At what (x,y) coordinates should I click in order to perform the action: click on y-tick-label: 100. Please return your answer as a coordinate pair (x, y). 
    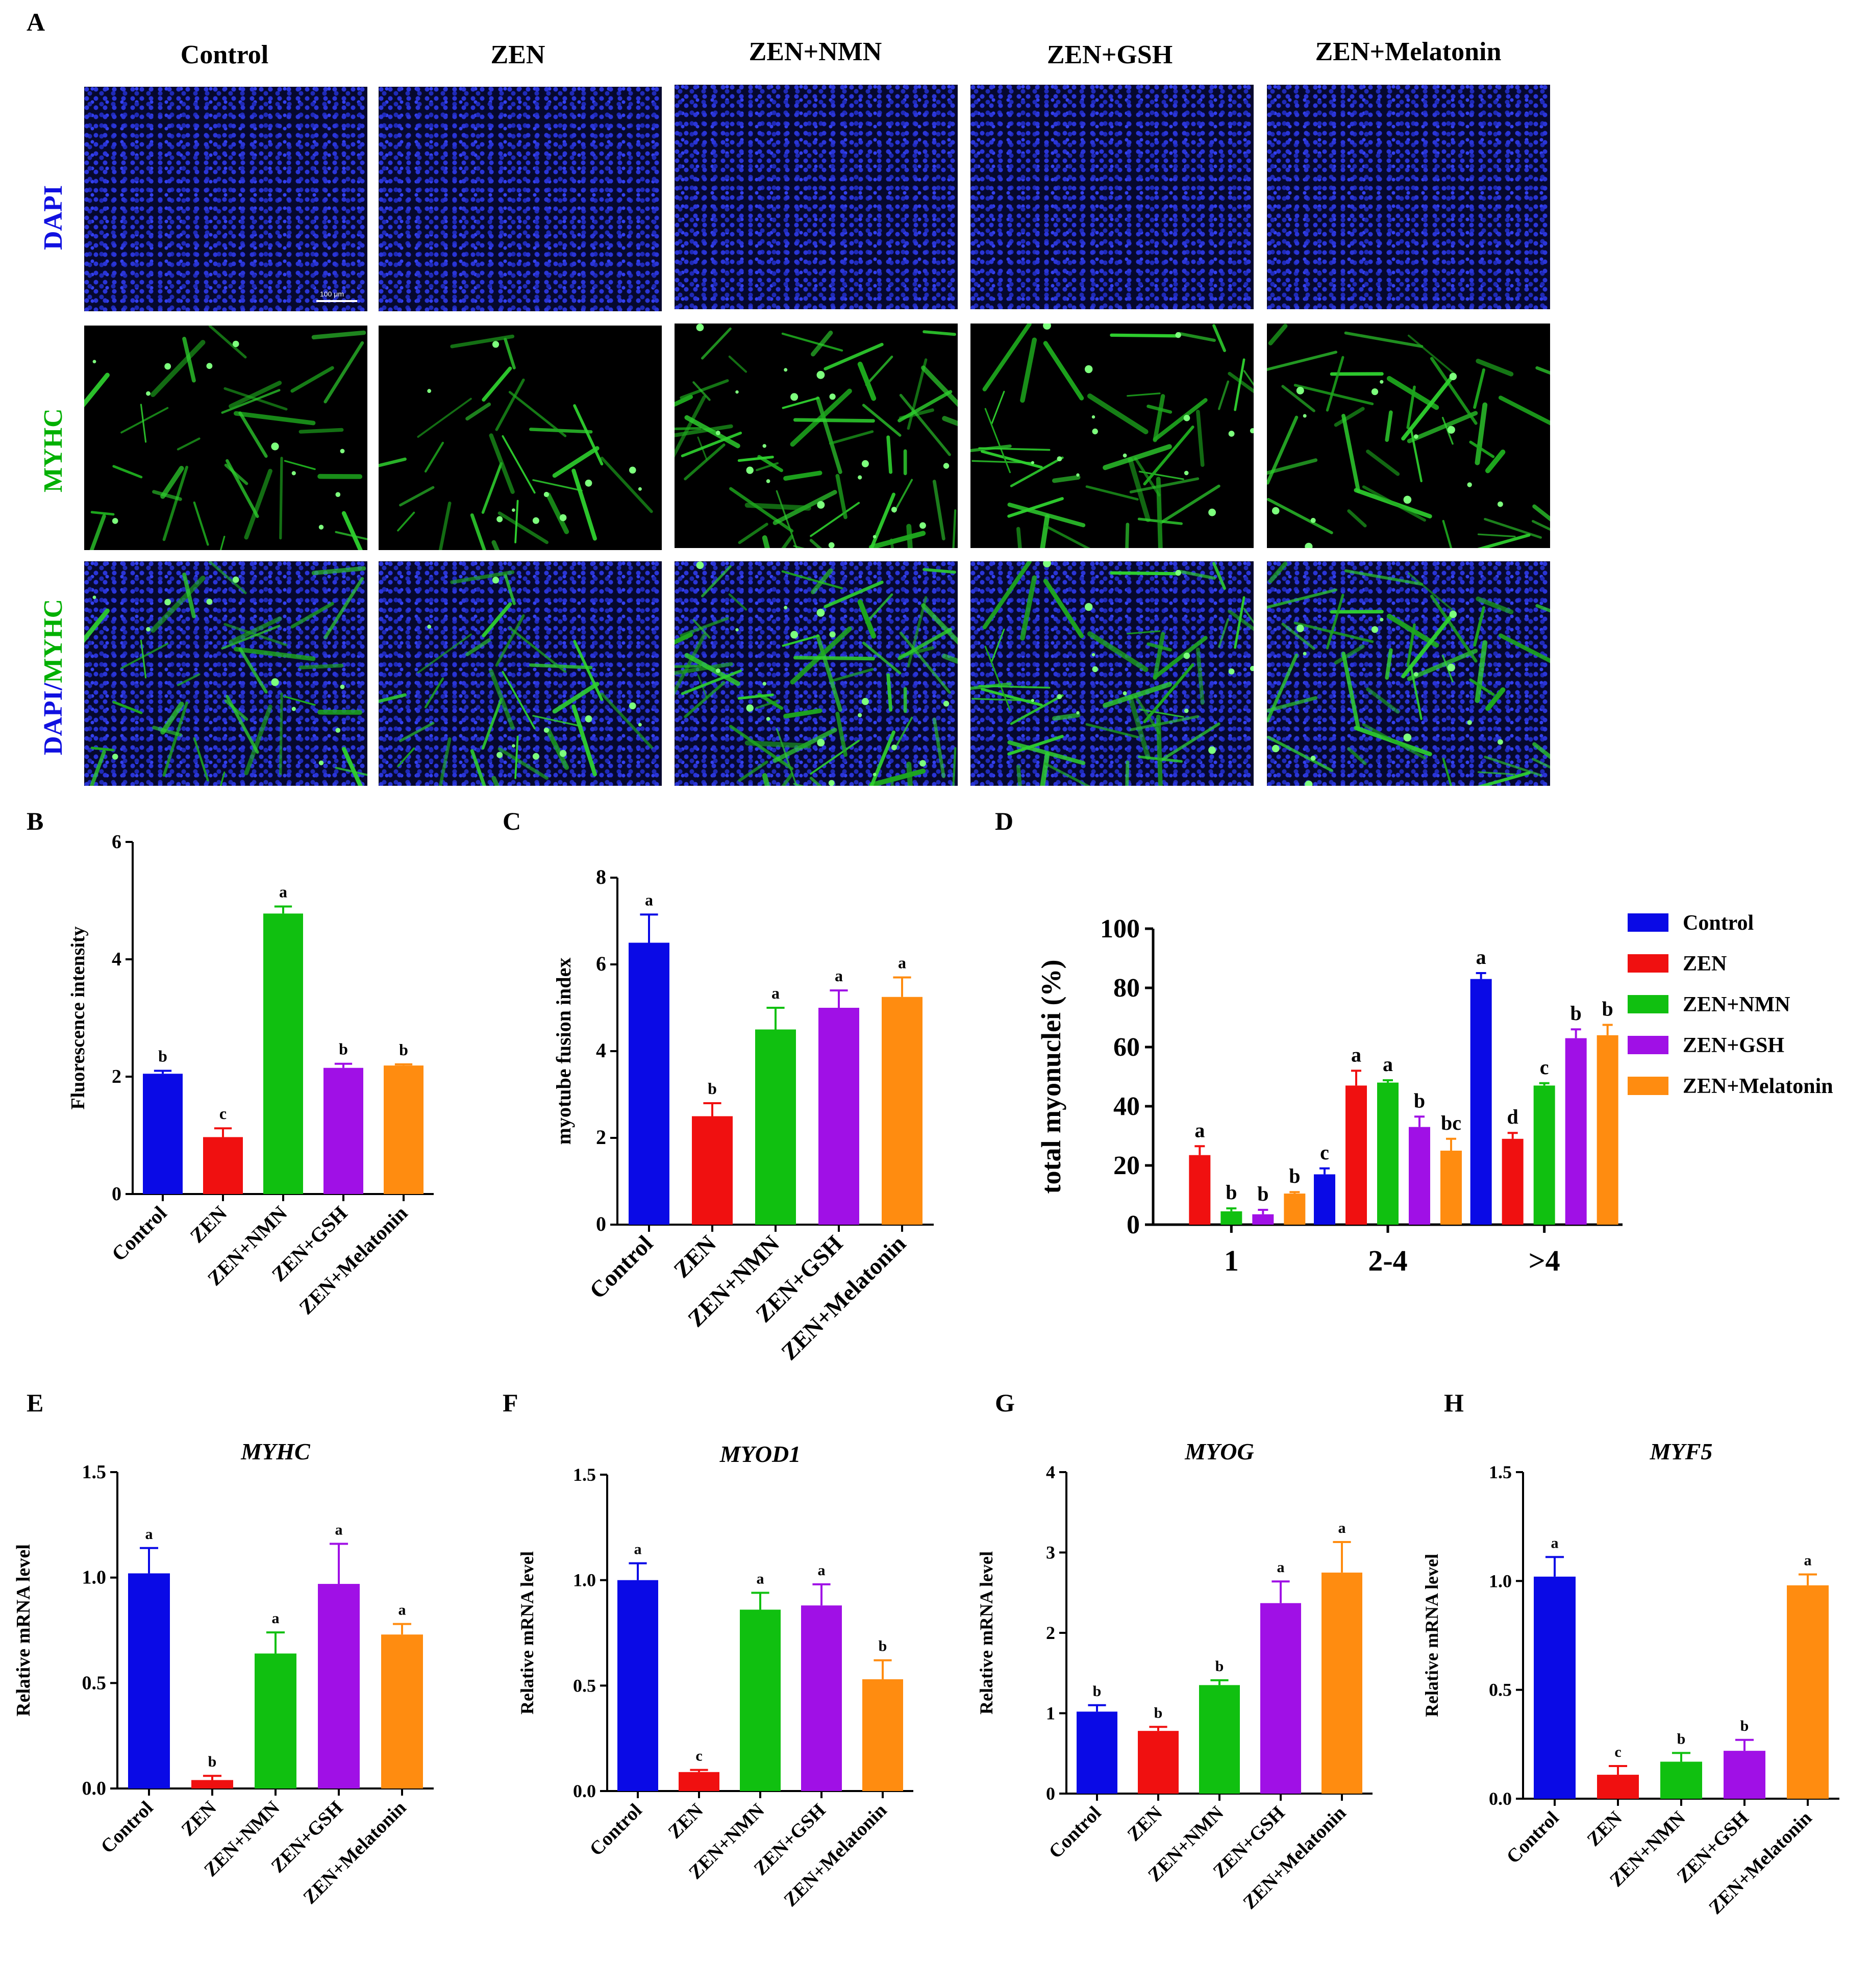
    Looking at the image, I should click on (1120, 928).